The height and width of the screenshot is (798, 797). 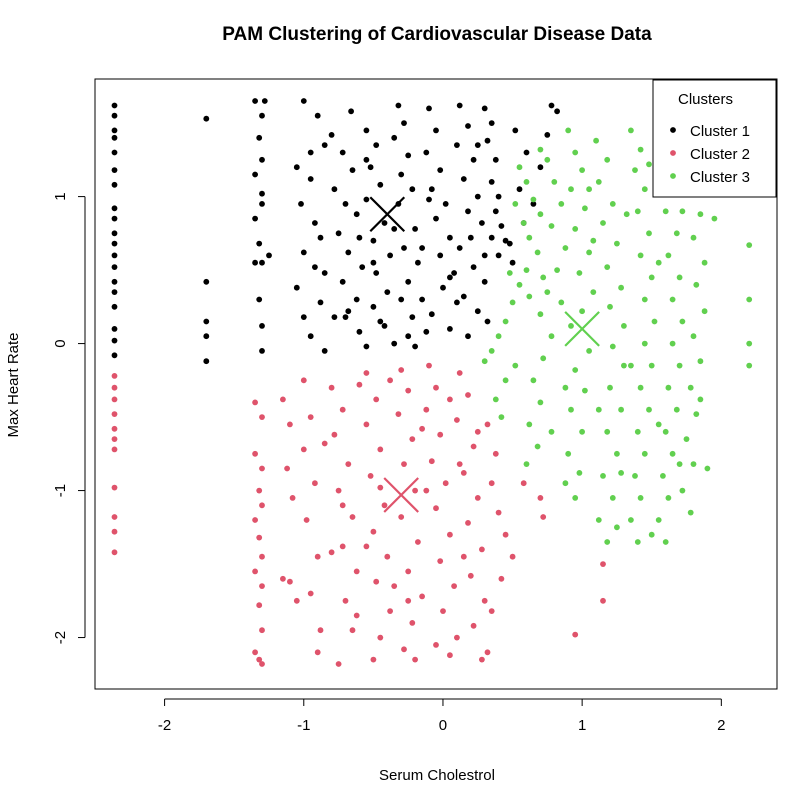 I want to click on x-tick-label: 0, so click(x=443, y=725).